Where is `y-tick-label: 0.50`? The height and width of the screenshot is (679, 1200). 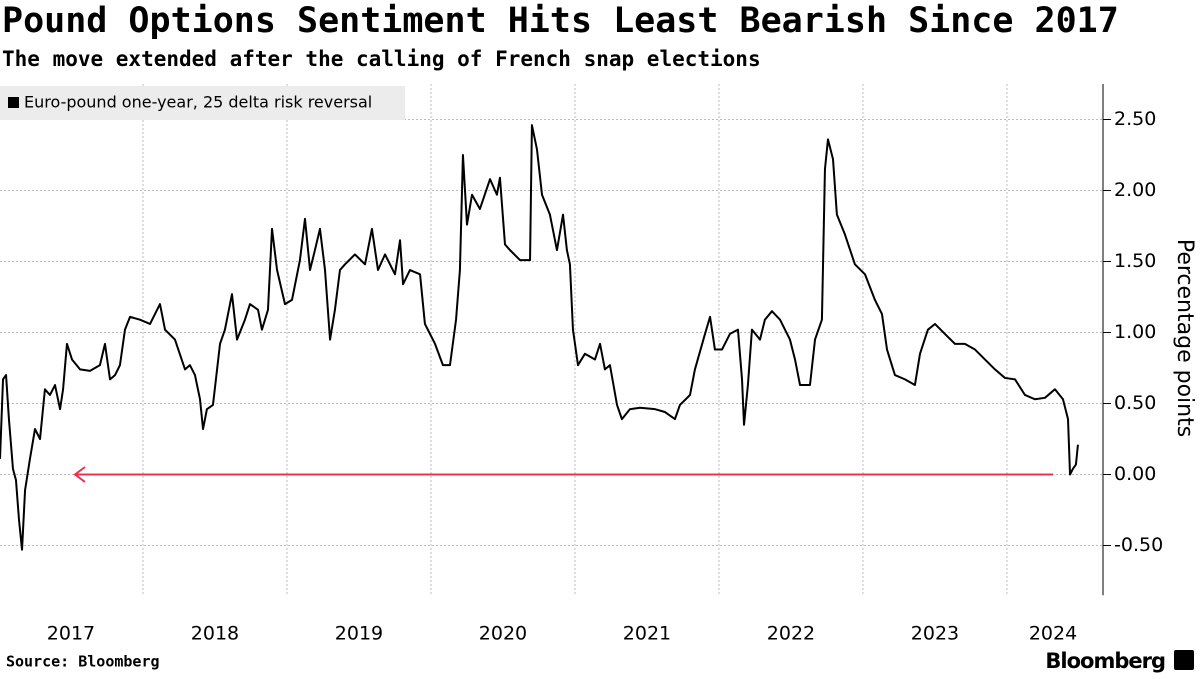
y-tick-label: 0.50 is located at coordinates (1135, 403).